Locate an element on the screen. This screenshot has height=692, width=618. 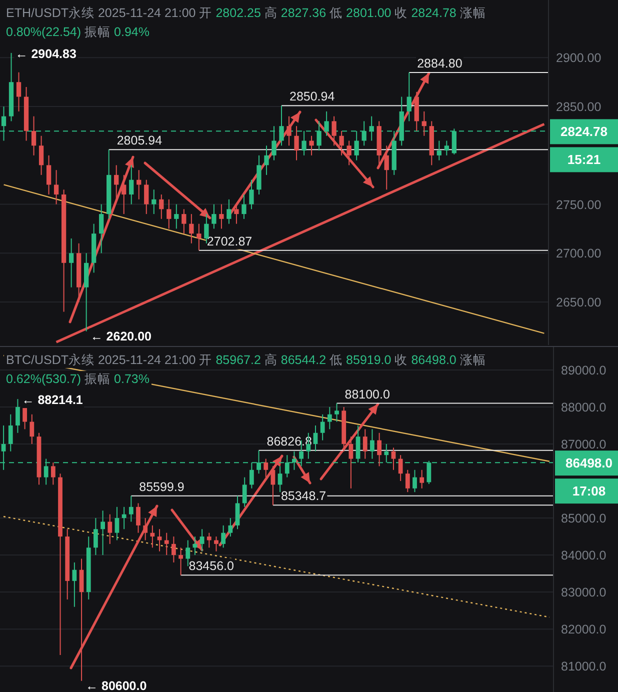
y-tick-label: 87000.0 is located at coordinates (583, 444).